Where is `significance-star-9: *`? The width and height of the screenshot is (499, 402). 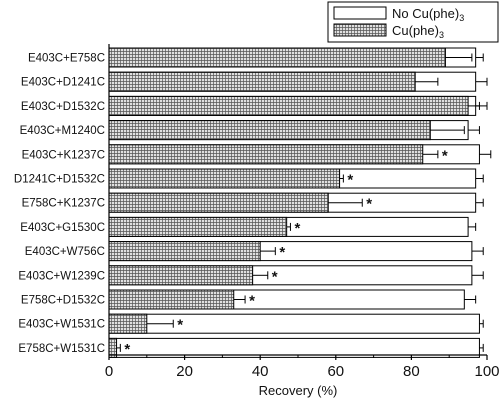 significance-star-9: * is located at coordinates (275, 276).